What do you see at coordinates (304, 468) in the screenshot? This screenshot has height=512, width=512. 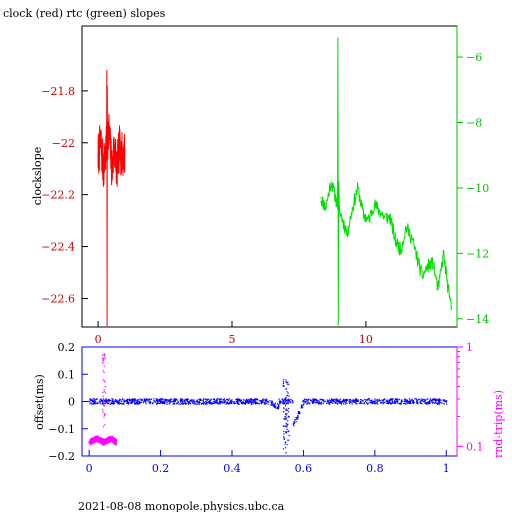 I see `lower-x-tick-label: 0.6` at bounding box center [304, 468].